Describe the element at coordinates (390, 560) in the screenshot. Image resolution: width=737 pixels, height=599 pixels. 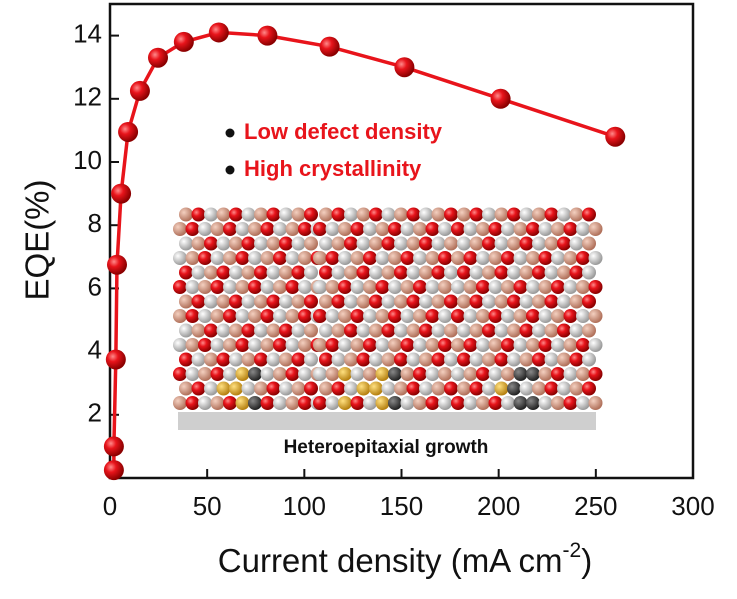
I see `x-axis-label-text: Current density (mA cm` at that location.